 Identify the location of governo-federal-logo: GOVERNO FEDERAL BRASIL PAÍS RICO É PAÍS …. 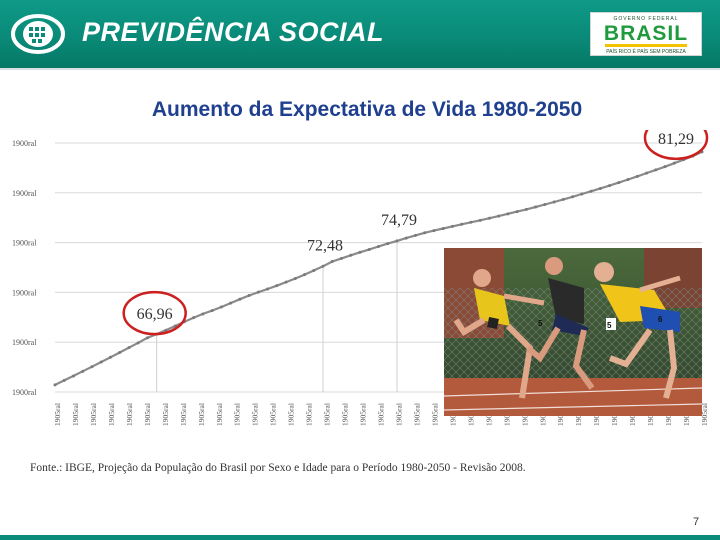
(646, 34).